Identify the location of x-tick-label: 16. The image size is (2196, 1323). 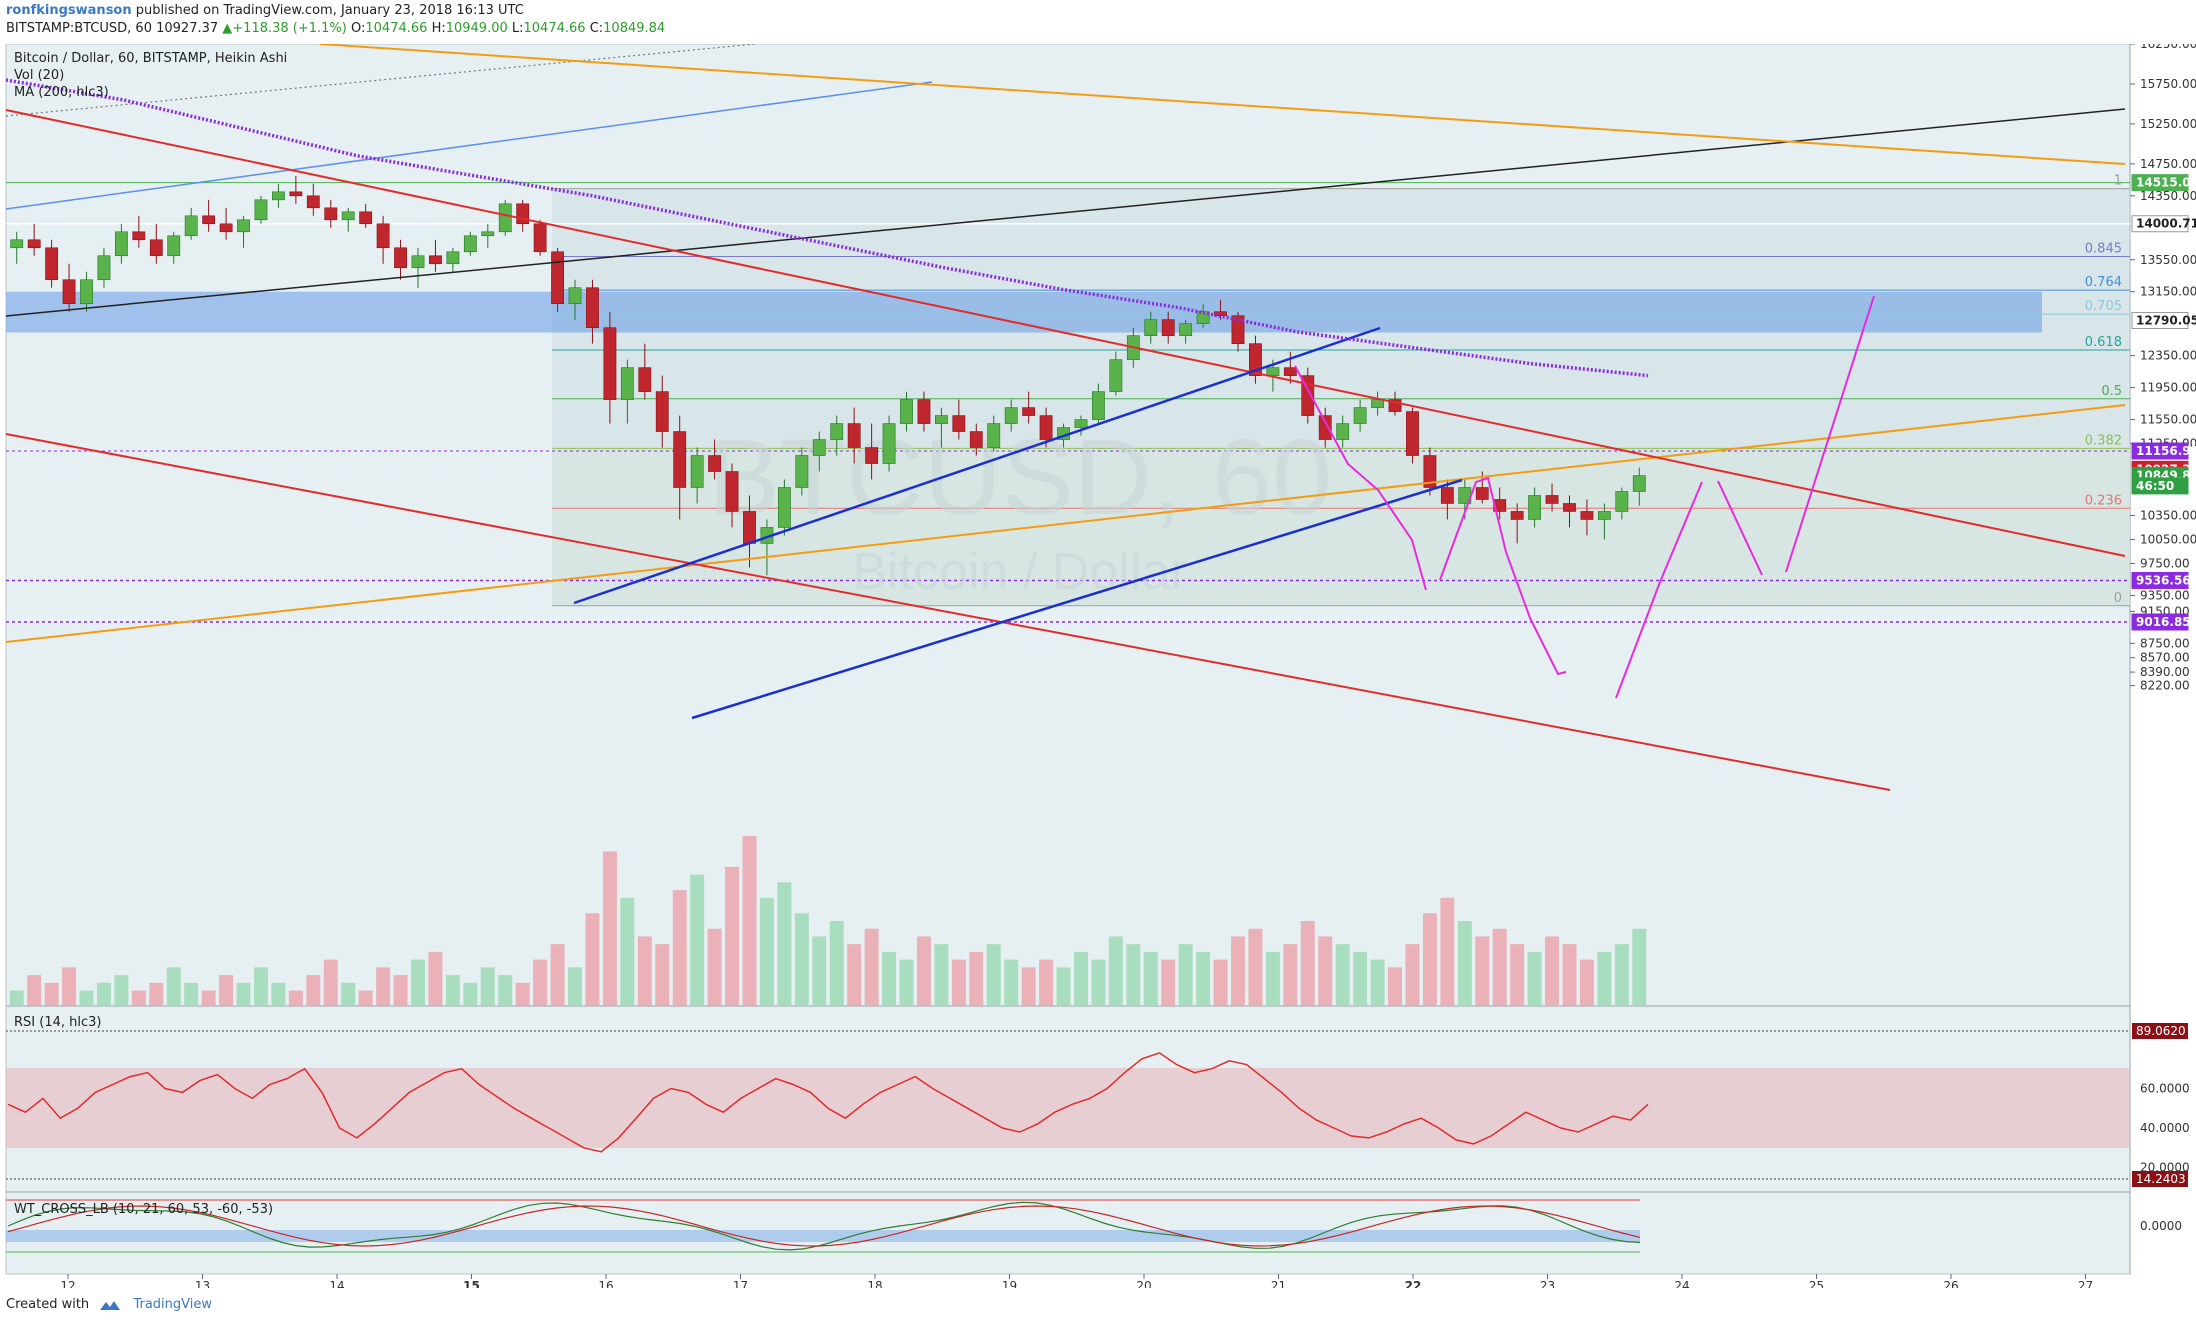
(605, 1283).